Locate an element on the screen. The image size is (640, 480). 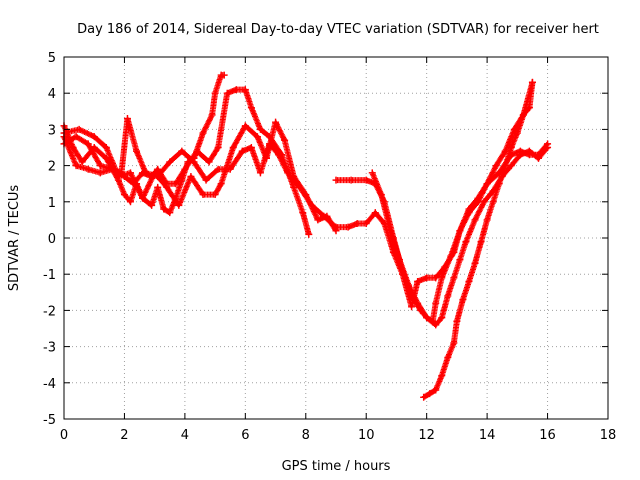
x-tick-label: 14 is located at coordinates (487, 435).